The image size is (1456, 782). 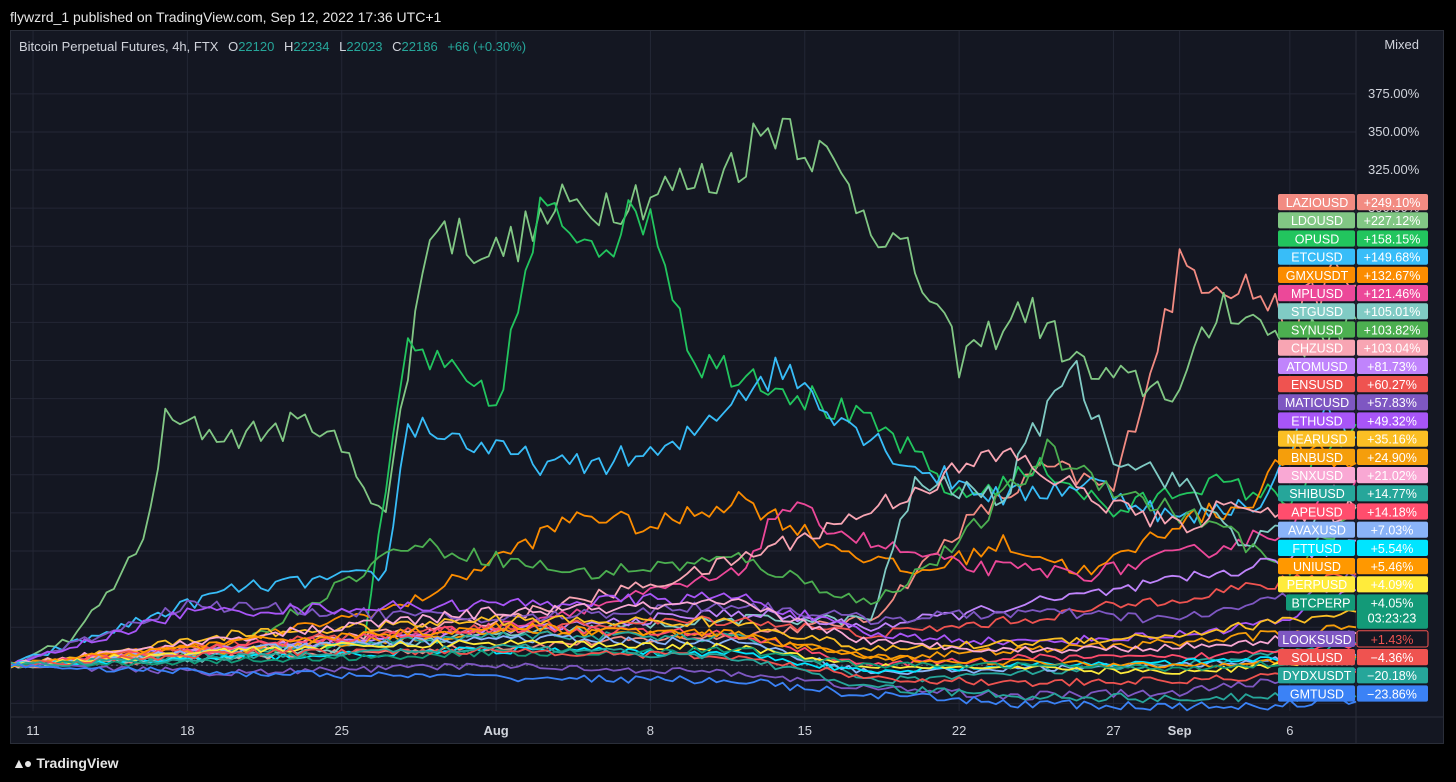 What do you see at coordinates (65, 763) in the screenshot?
I see `tradingview-brand: ▲● TradingView` at bounding box center [65, 763].